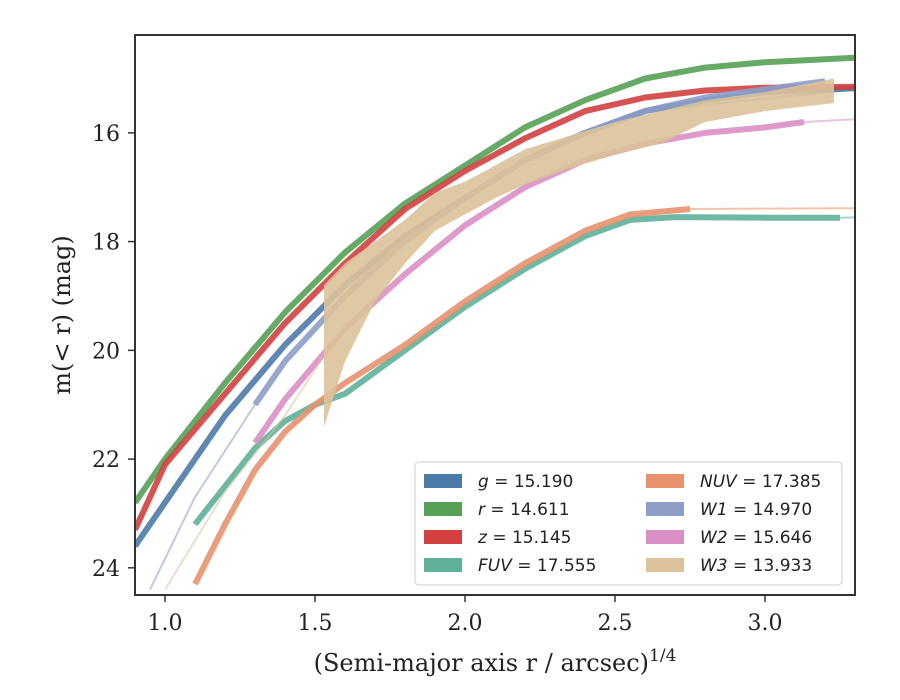  What do you see at coordinates (165, 623) in the screenshot?
I see `x-tick-label: 1.0` at bounding box center [165, 623].